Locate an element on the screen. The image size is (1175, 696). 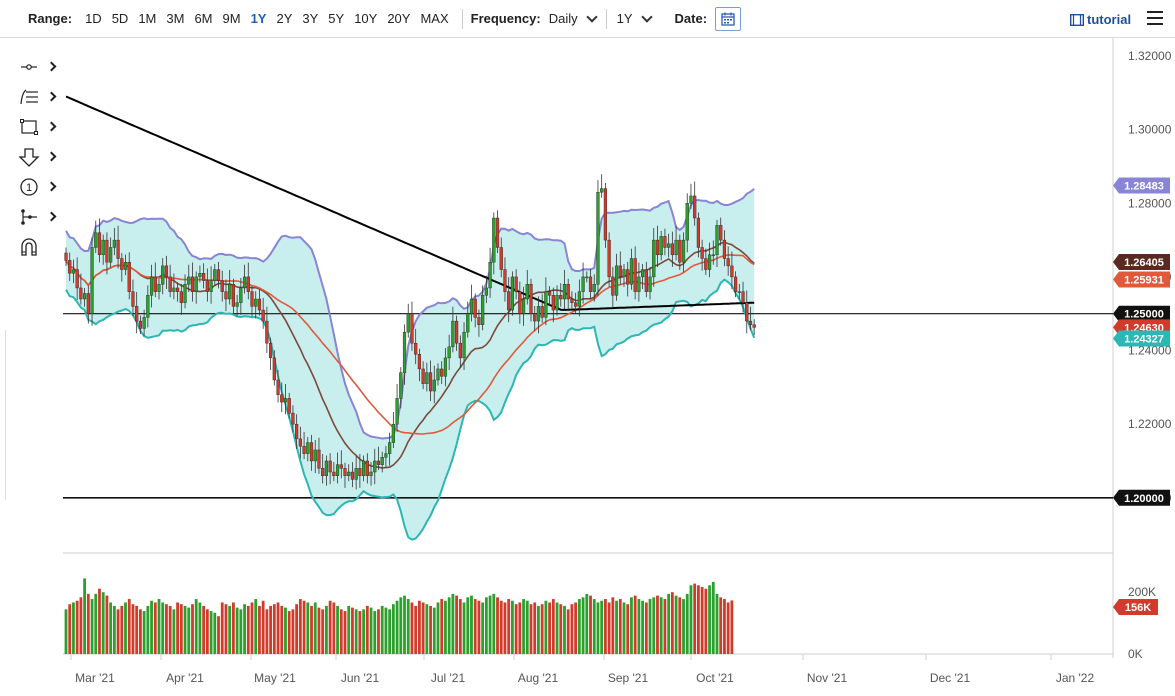
tutorial-link: tutorial is located at coordinates (1100, 19).